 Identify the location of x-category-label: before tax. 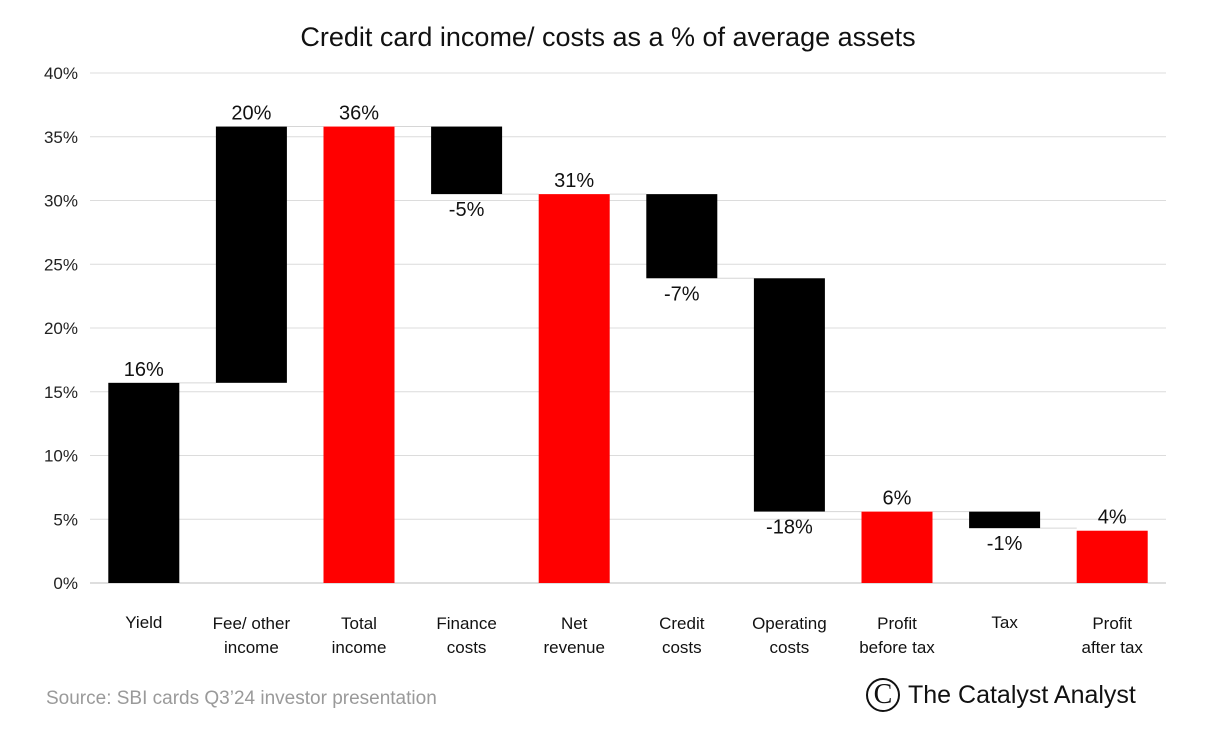
(897, 647).